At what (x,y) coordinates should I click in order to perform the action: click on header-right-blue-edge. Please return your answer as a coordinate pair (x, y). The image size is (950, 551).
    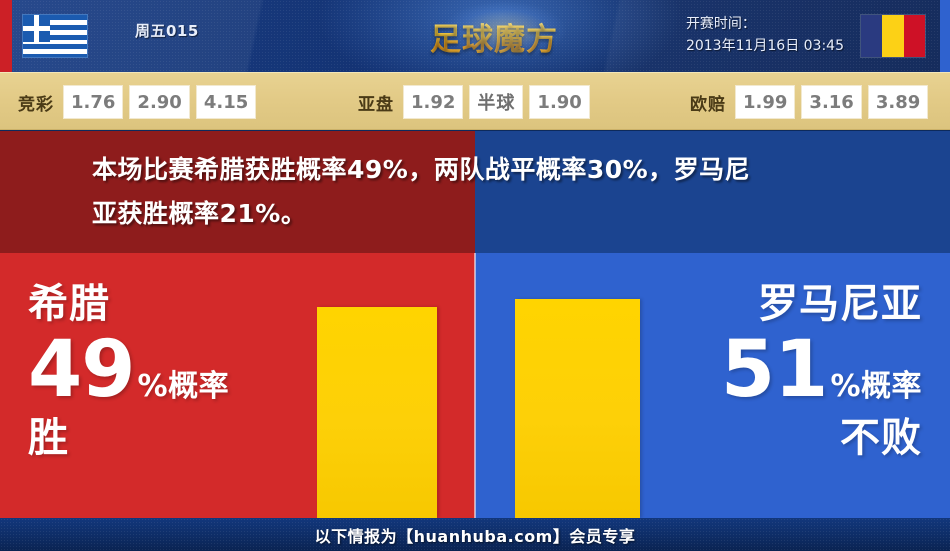
    Looking at the image, I should click on (945, 36).